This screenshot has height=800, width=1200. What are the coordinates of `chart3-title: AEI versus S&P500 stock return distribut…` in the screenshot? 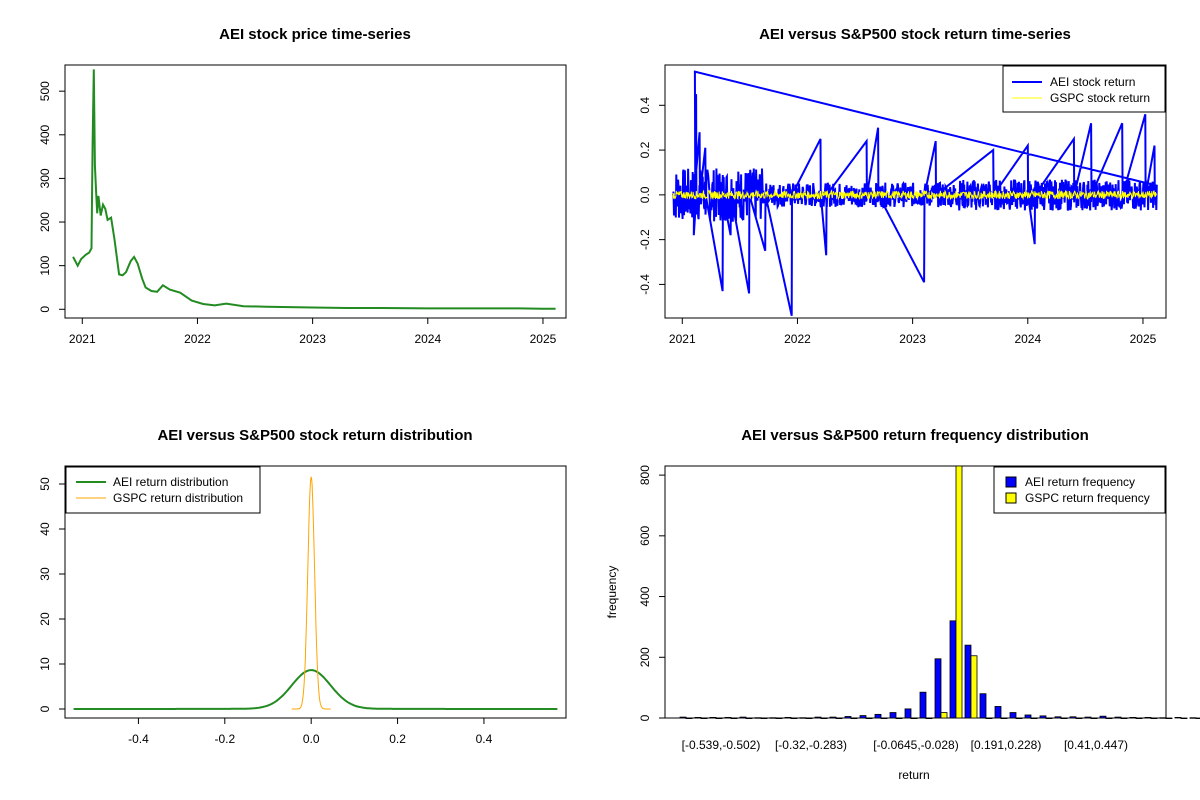 It's located at (314, 435).